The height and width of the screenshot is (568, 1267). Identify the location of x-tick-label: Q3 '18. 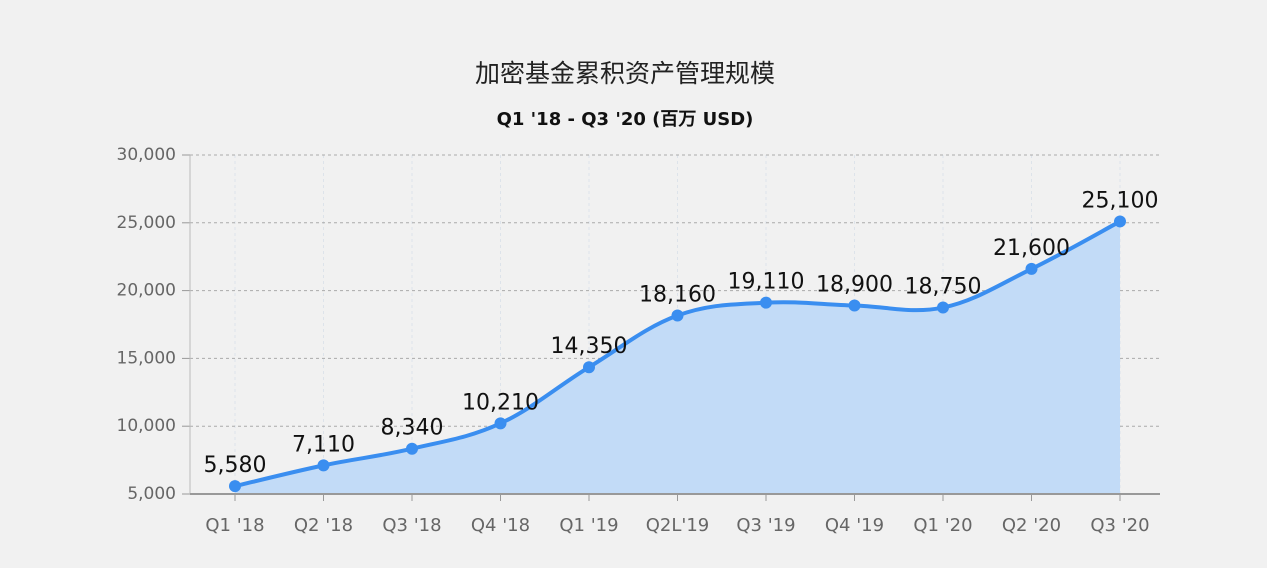
(411, 525).